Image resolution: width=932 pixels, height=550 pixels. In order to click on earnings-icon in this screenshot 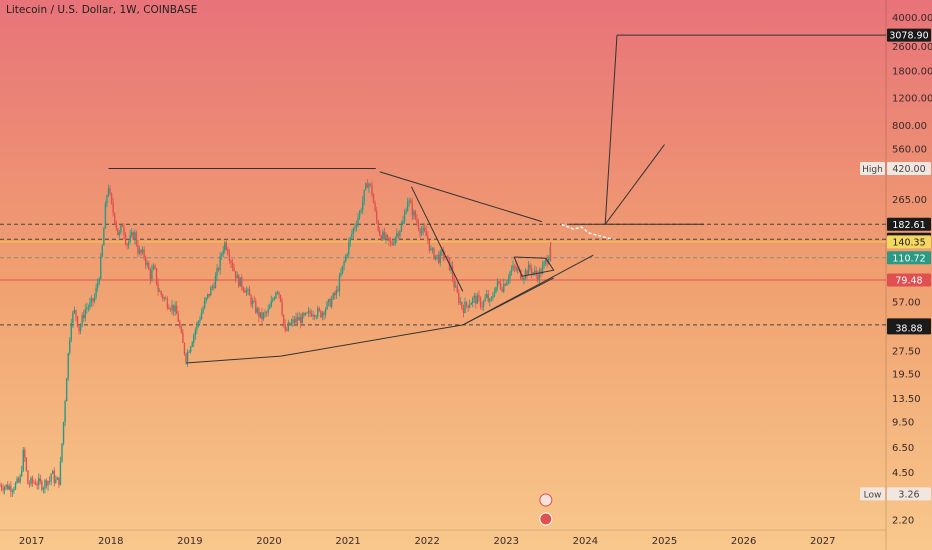, I will do `click(546, 519)`.